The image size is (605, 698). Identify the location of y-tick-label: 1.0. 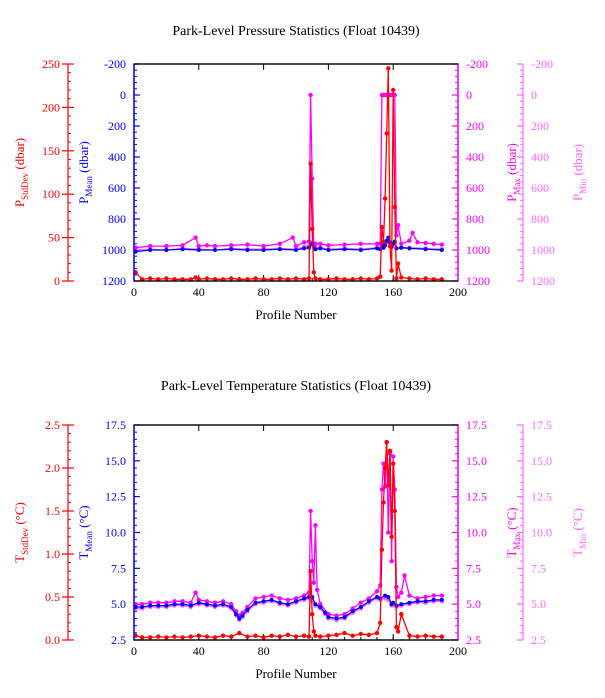
(52, 554).